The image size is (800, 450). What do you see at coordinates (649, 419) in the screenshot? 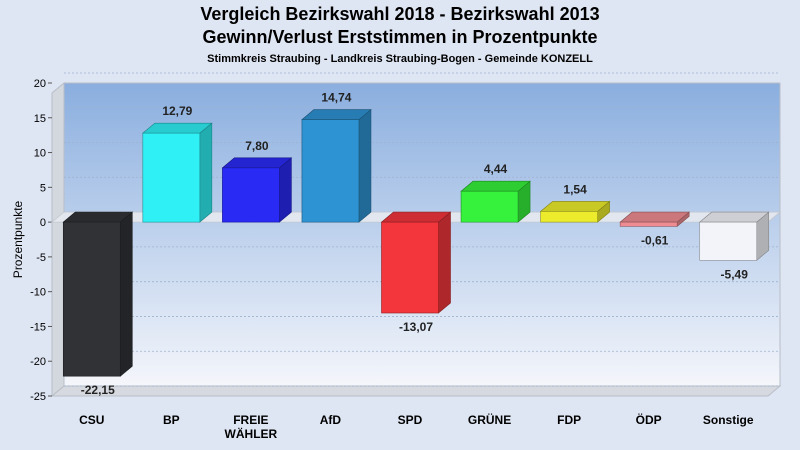
I see `x-tick-label: ÖDP` at bounding box center [649, 419].